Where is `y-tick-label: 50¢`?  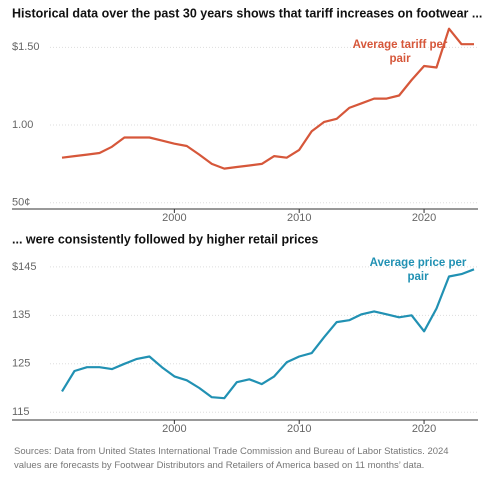
y-tick-label: 50¢ is located at coordinates (21, 203).